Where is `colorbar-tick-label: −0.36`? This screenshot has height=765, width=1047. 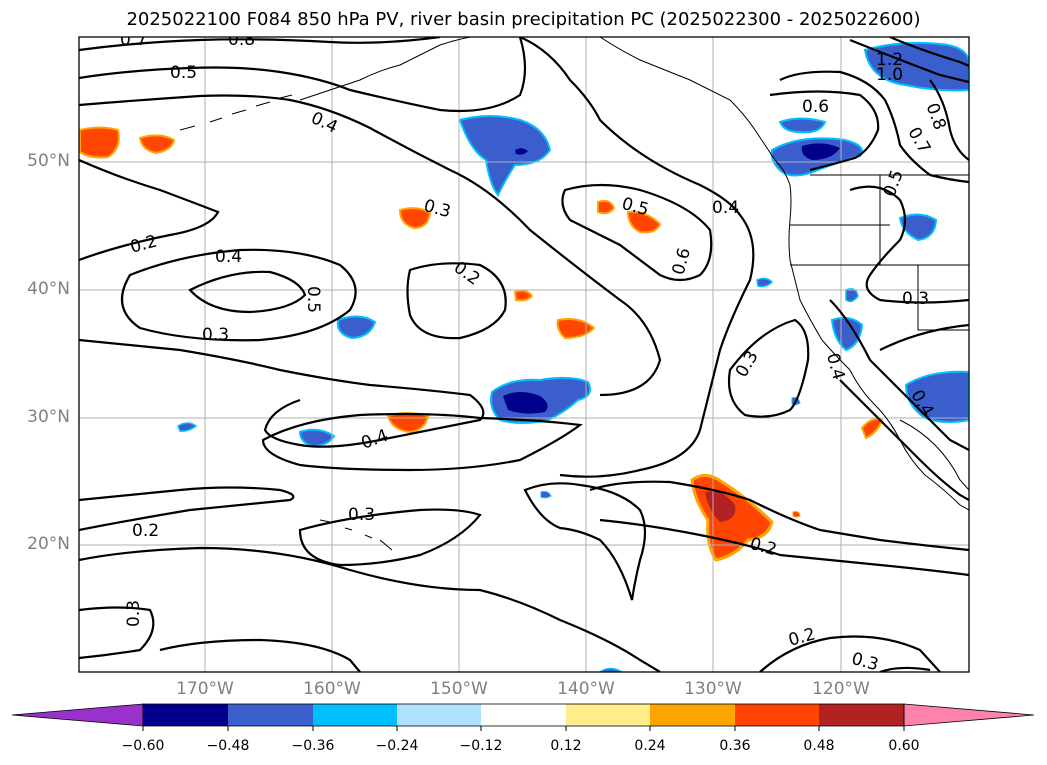
colorbar-tick-label: −0.36 is located at coordinates (313, 746).